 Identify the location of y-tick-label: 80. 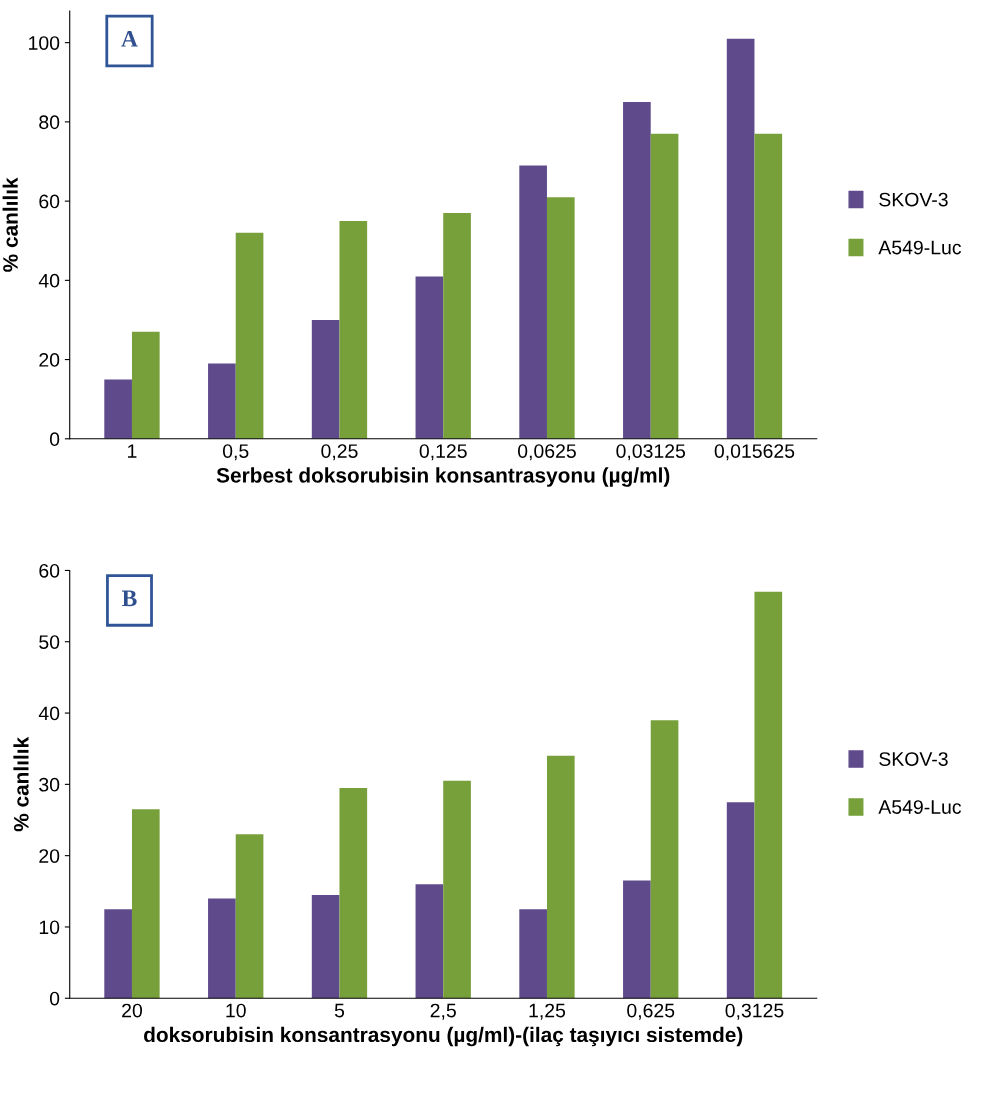
(49, 122).